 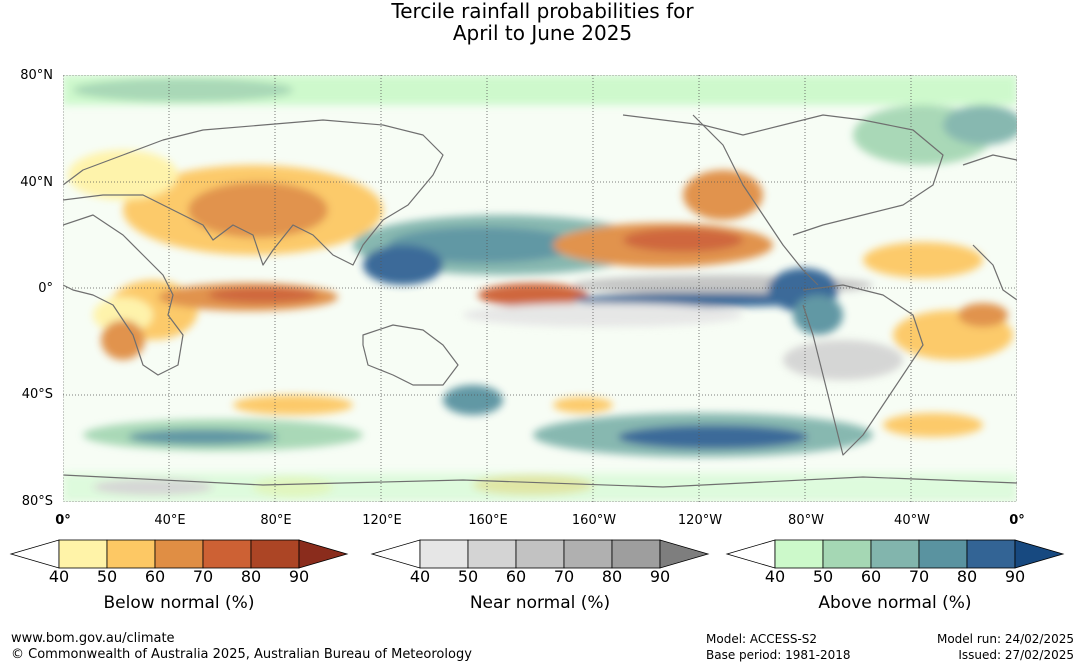 What do you see at coordinates (179, 603) in the screenshot?
I see `below-normal-legend-title: Below normal (%)` at bounding box center [179, 603].